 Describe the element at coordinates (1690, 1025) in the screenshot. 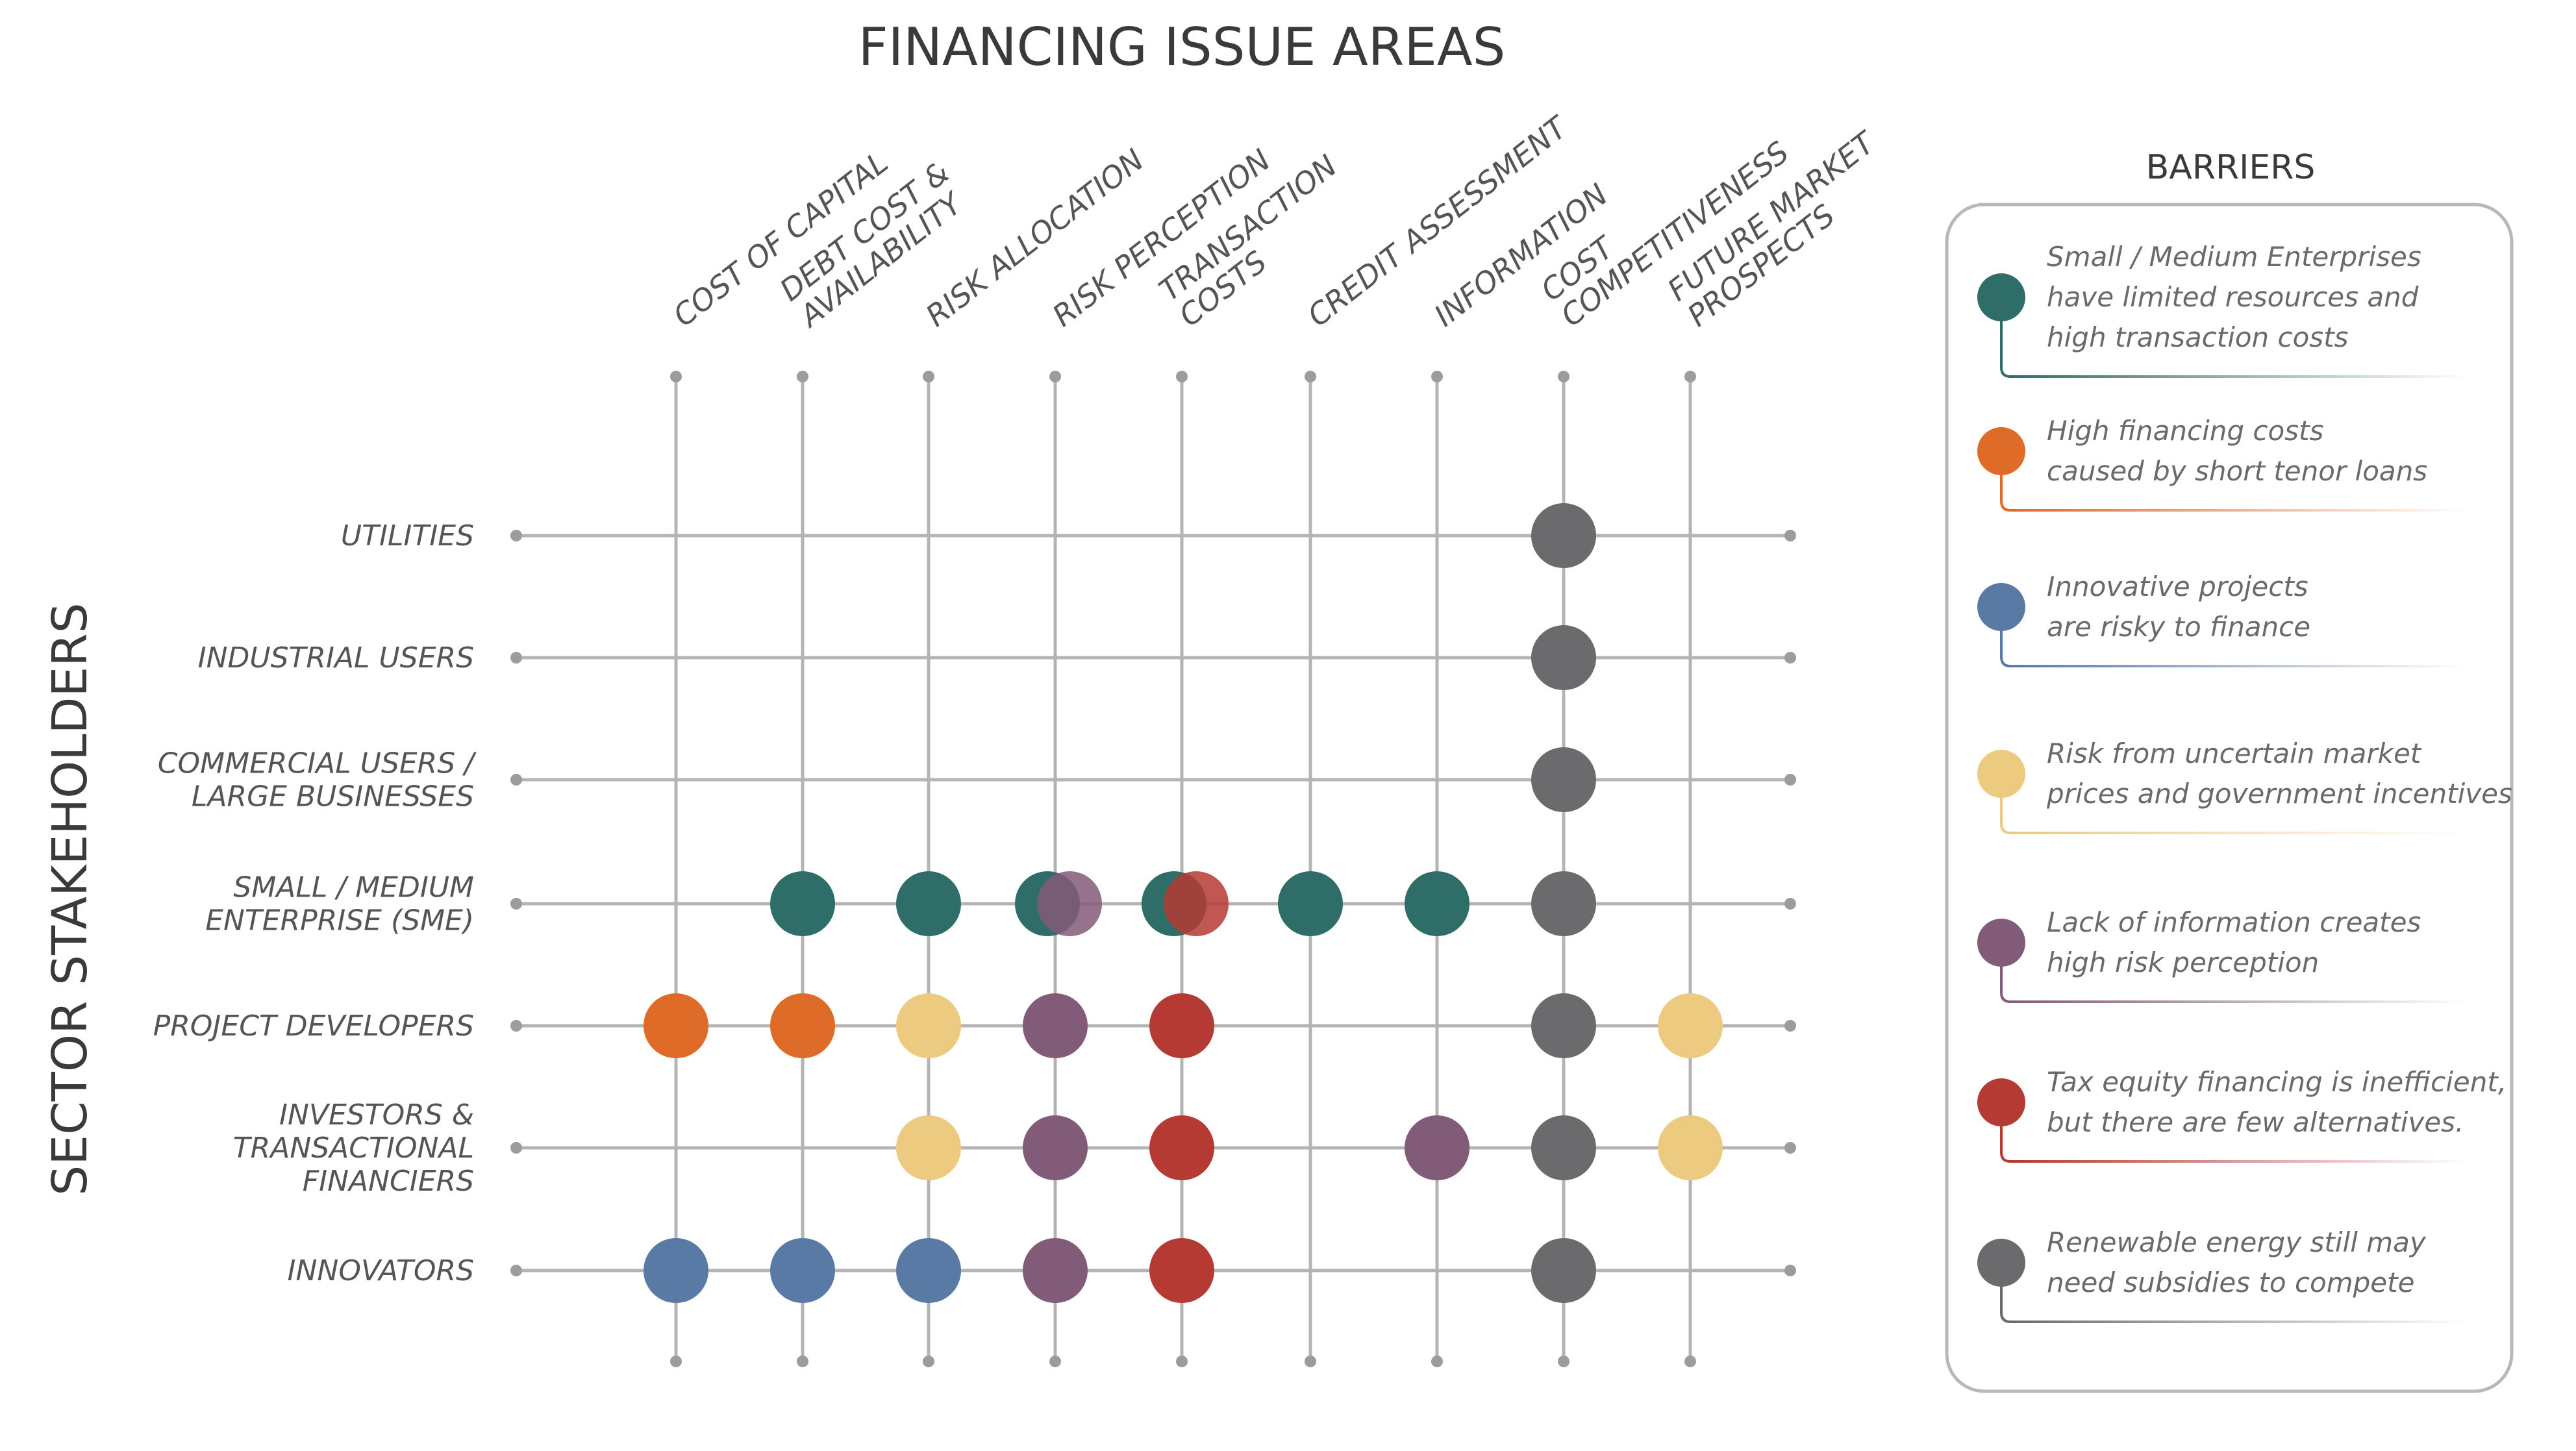

I see `marker-developers-future-uncertain` at that location.